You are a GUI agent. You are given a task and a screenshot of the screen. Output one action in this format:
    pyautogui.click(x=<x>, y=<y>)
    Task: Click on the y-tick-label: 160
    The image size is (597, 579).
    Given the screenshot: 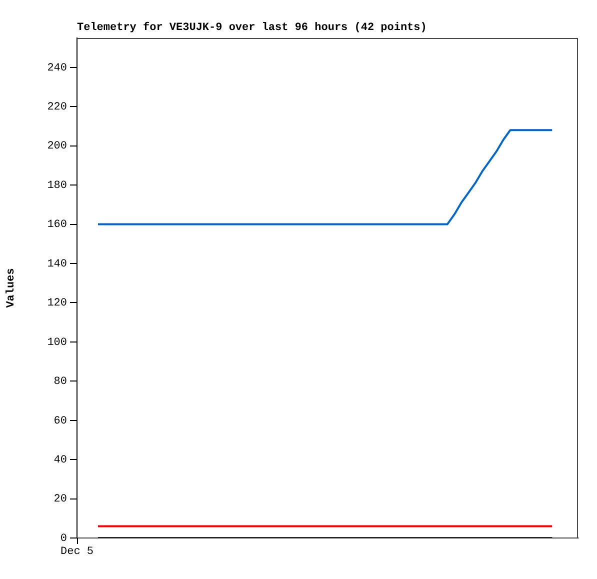 What is the action you would take?
    pyautogui.click(x=57, y=225)
    